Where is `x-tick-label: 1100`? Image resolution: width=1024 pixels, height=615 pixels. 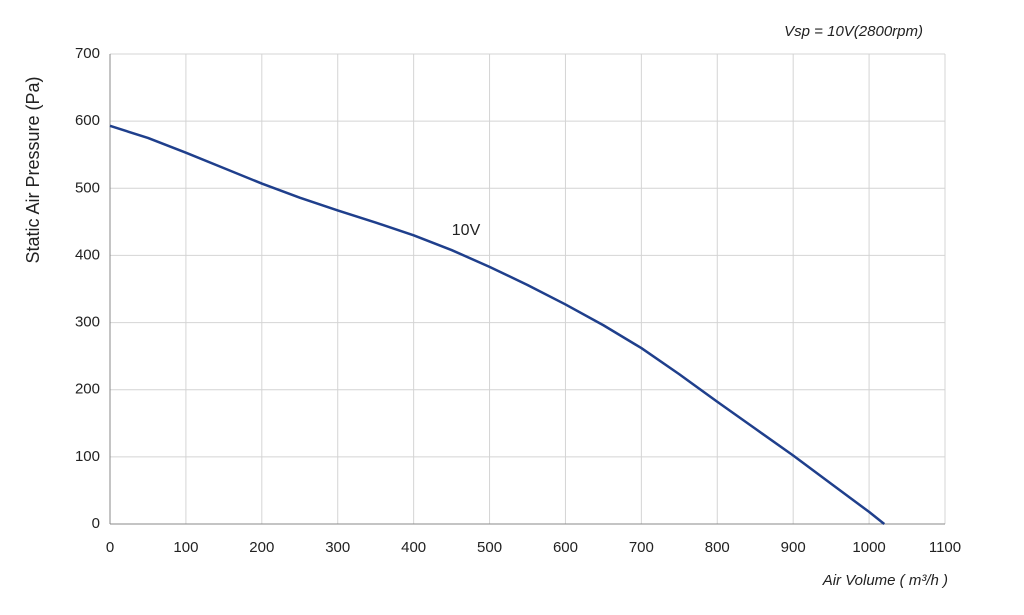 x-tick-label: 1100 is located at coordinates (945, 547).